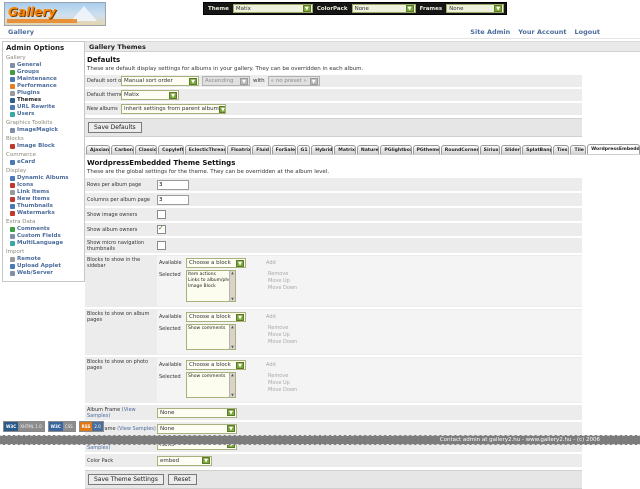 This screenshot has width=640, height=489. What do you see at coordinates (184, 460) in the screenshot?
I see `color-pack-select: embed ▼` at bounding box center [184, 460].